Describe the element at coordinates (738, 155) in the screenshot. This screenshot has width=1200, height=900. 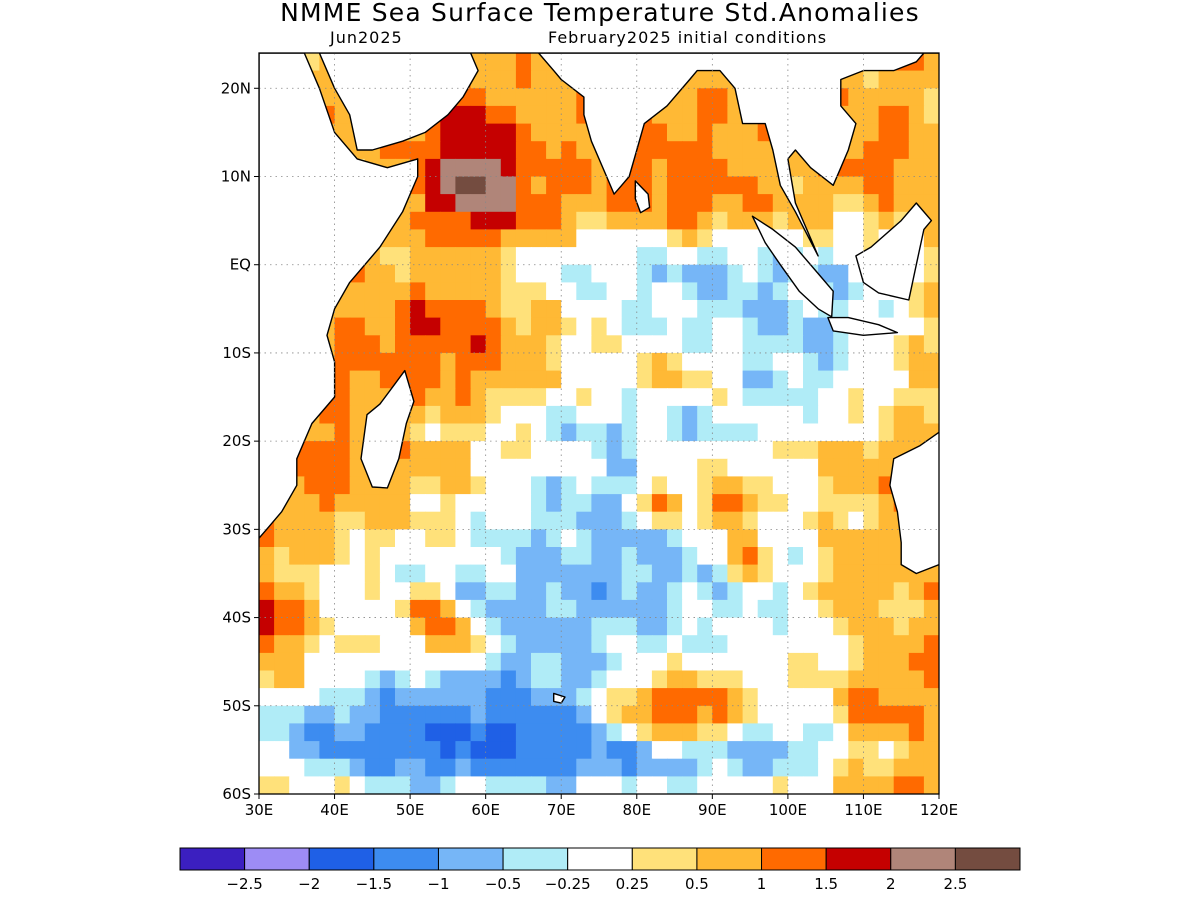
I see `land-india` at that location.